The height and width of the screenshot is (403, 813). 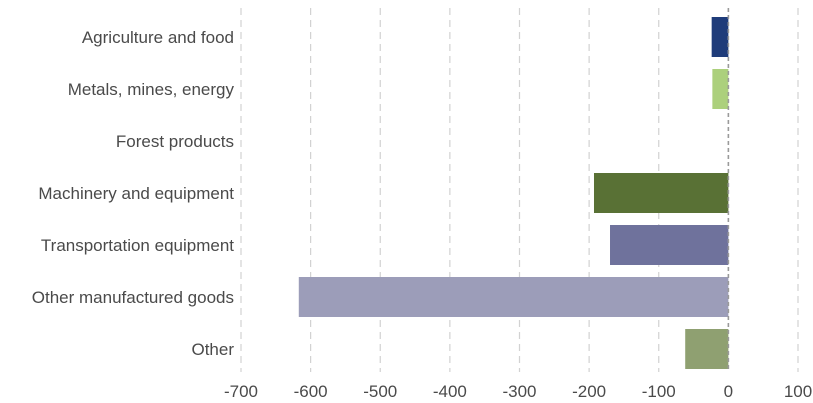 I want to click on x-tick-label: -500, so click(x=380, y=391).